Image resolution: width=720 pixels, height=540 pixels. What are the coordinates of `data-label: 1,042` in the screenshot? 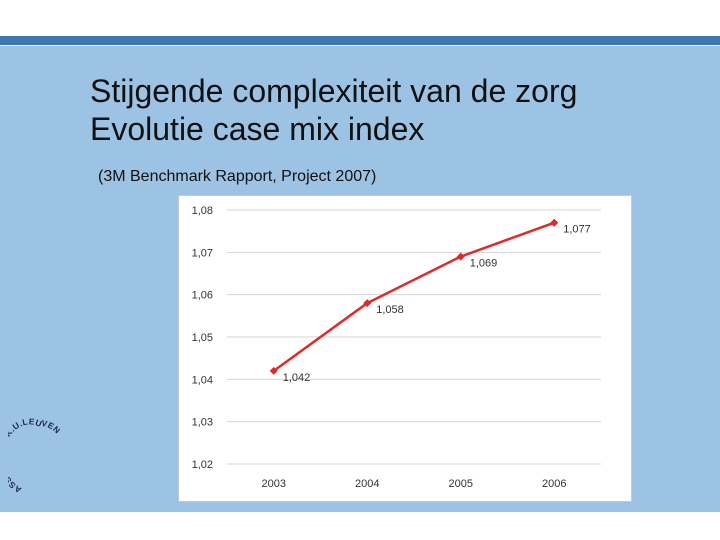 It's located at (297, 378).